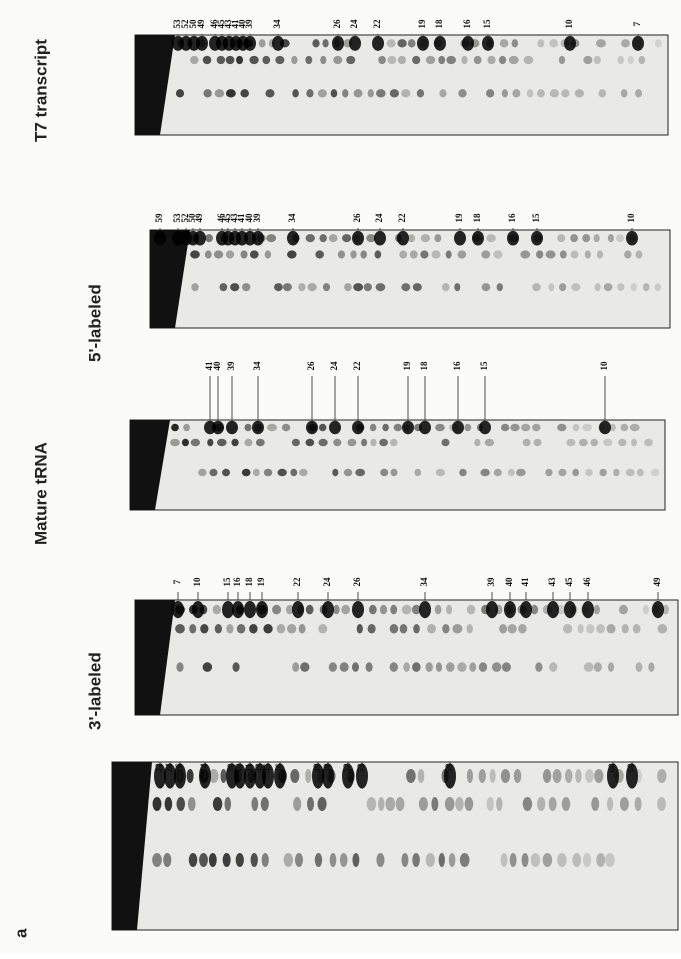  What do you see at coordinates (121, 801) in the screenshot?
I see `lane-number: 5` at bounding box center [121, 801].